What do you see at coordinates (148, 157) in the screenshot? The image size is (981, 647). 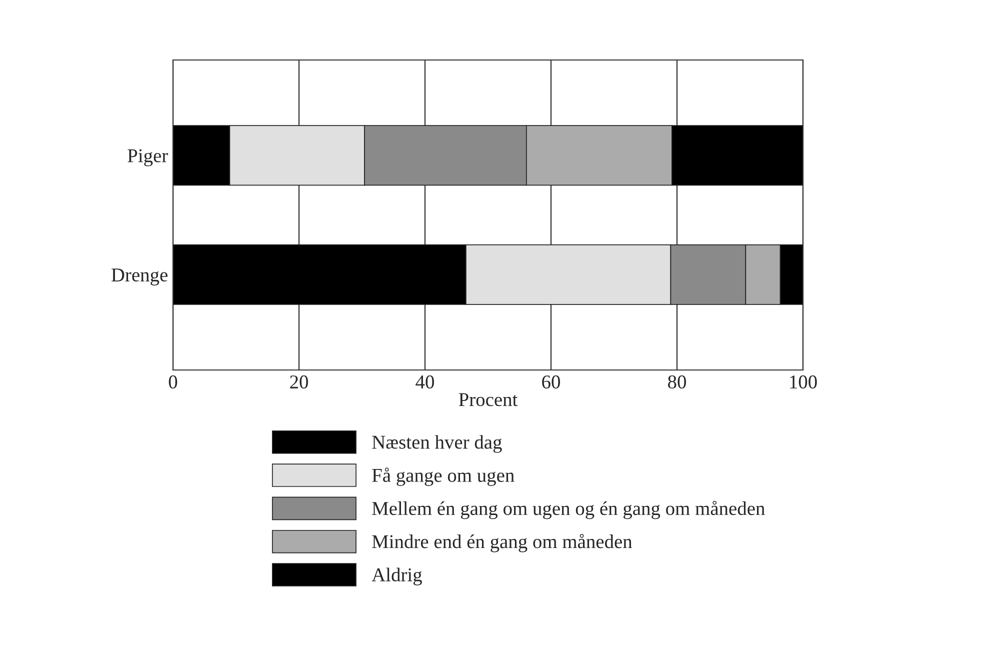 I see `y-tick-label: Piger` at bounding box center [148, 157].